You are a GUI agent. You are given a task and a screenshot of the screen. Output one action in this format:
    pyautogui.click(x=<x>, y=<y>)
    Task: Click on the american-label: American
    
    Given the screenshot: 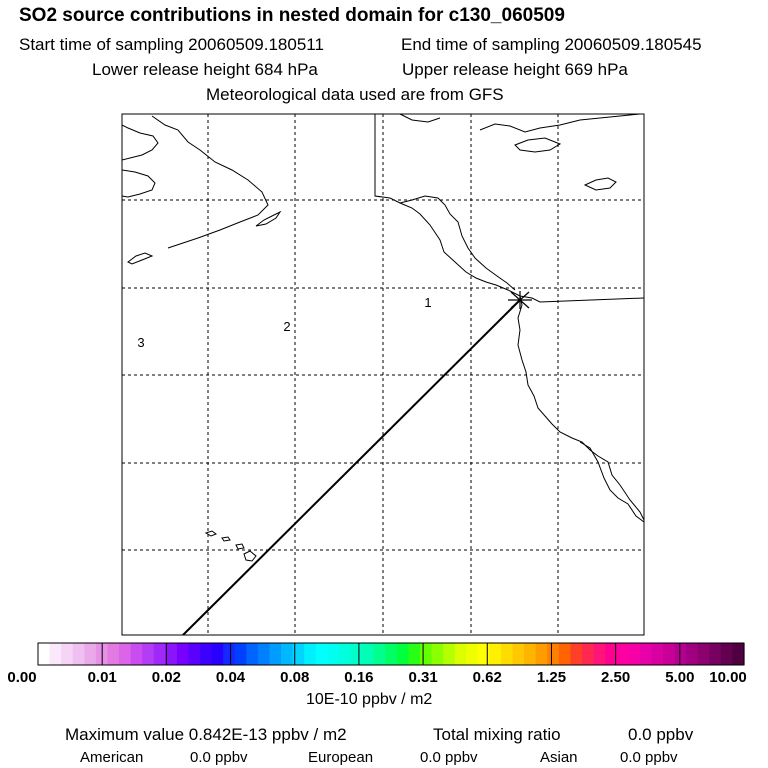 What is the action you would take?
    pyautogui.click(x=112, y=757)
    